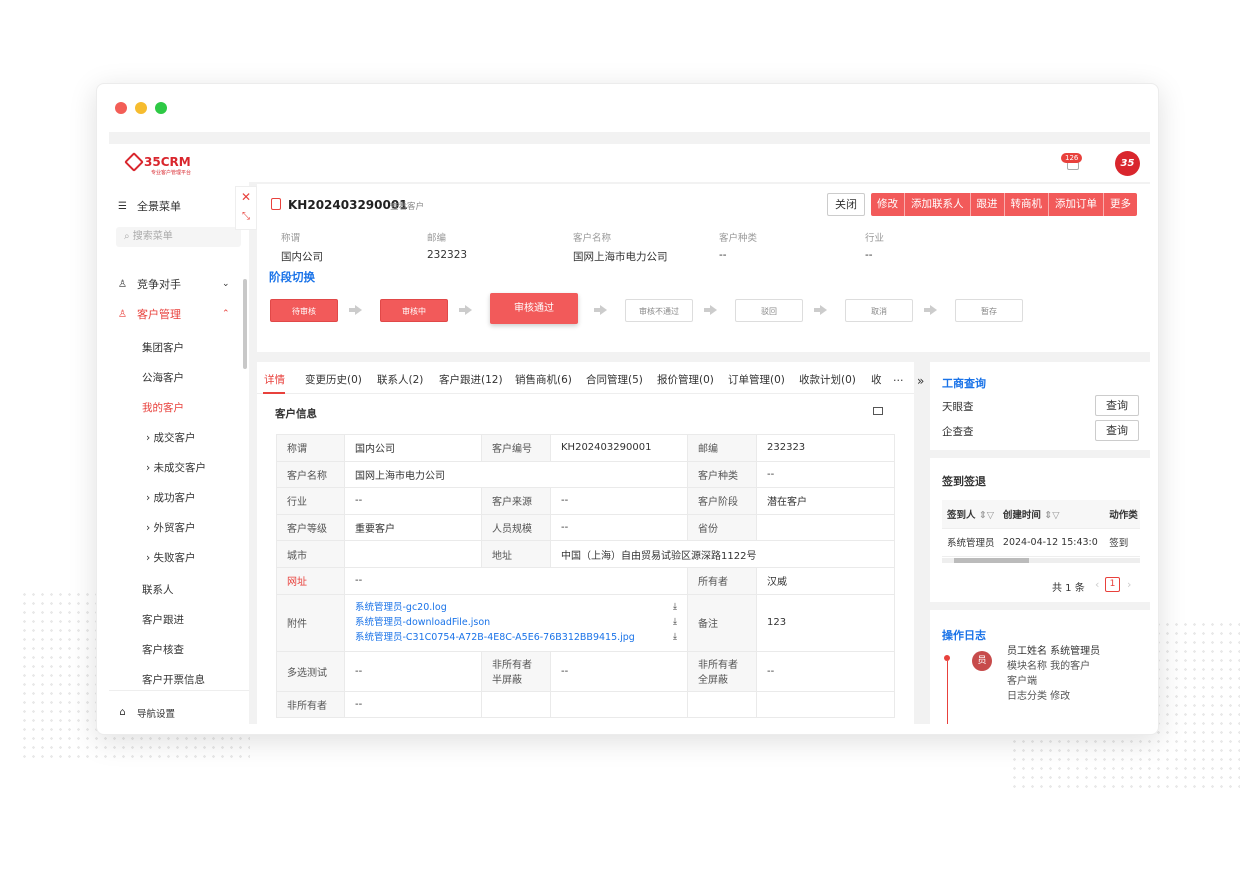 This screenshot has height=880, width=1240. What do you see at coordinates (245, 324) in the screenshot?
I see `sidebar-scrollbar` at bounding box center [245, 324].